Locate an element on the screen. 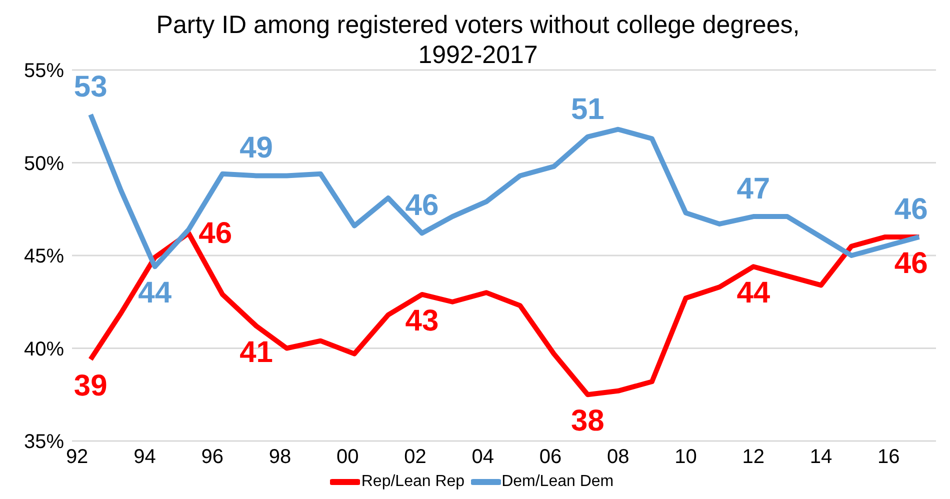  data-label: 49 is located at coordinates (256, 148).